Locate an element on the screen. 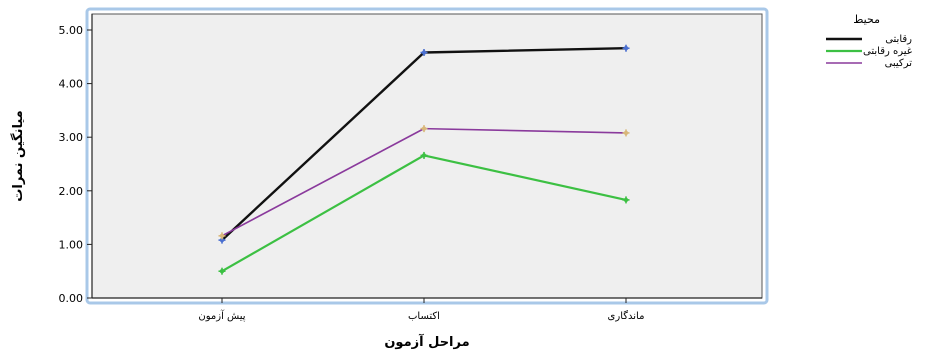 The width and height of the screenshot is (936, 351). y-tick-label: 1.00 is located at coordinates (71, 244).